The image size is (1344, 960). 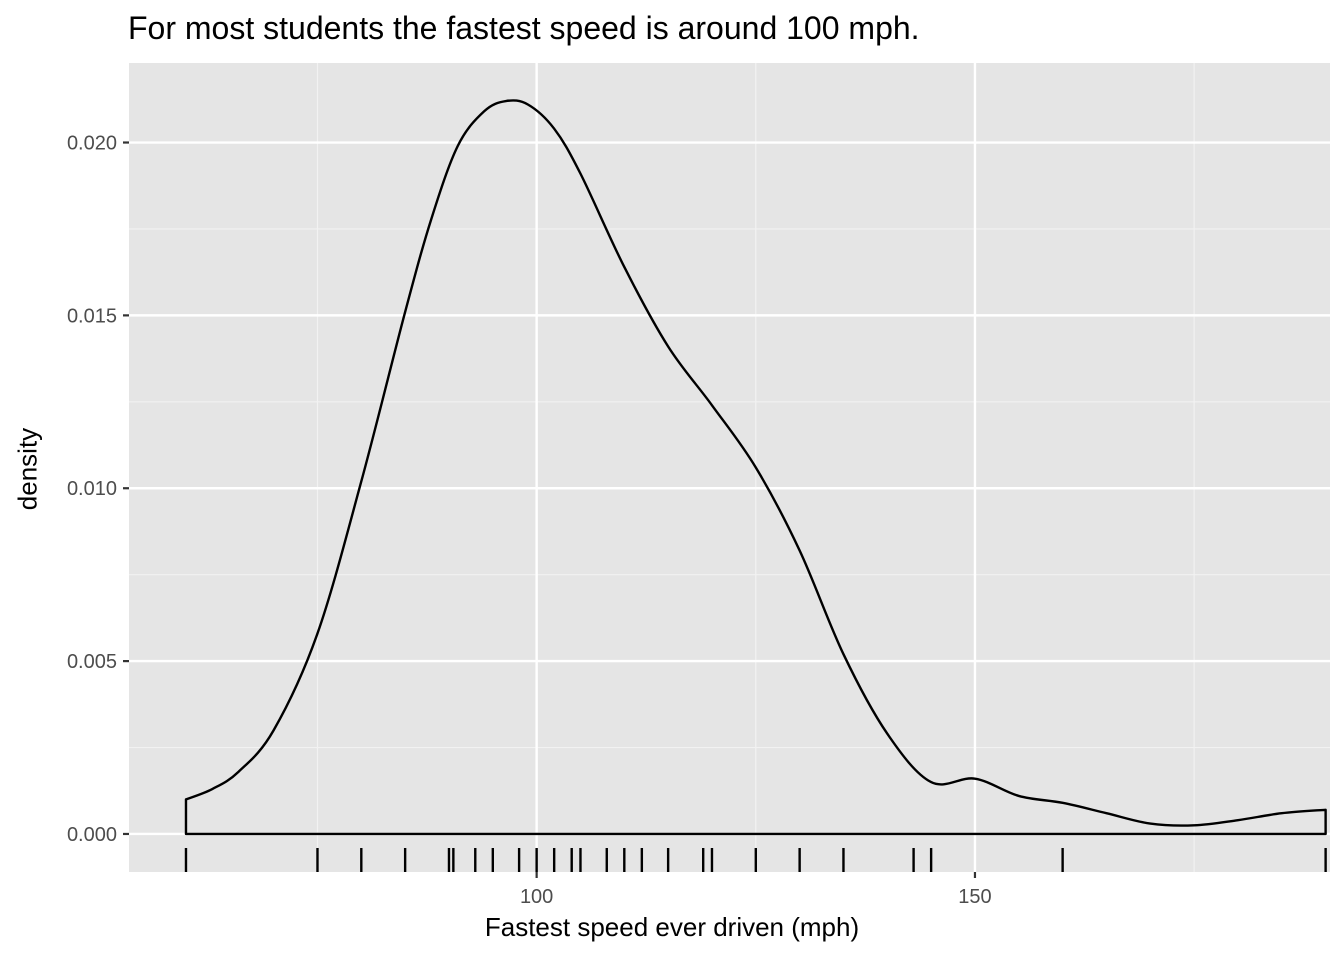 I want to click on x-axis-label: Fastest speed ever driven (mph), so click(x=672, y=927).